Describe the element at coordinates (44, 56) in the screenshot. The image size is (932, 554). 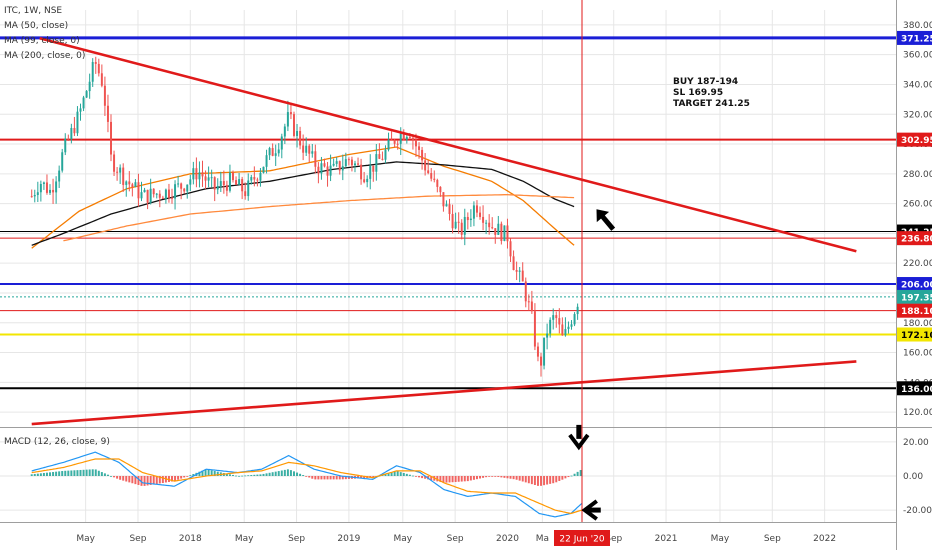
I see `ma200-legend: MA (200, close, 0)` at that location.